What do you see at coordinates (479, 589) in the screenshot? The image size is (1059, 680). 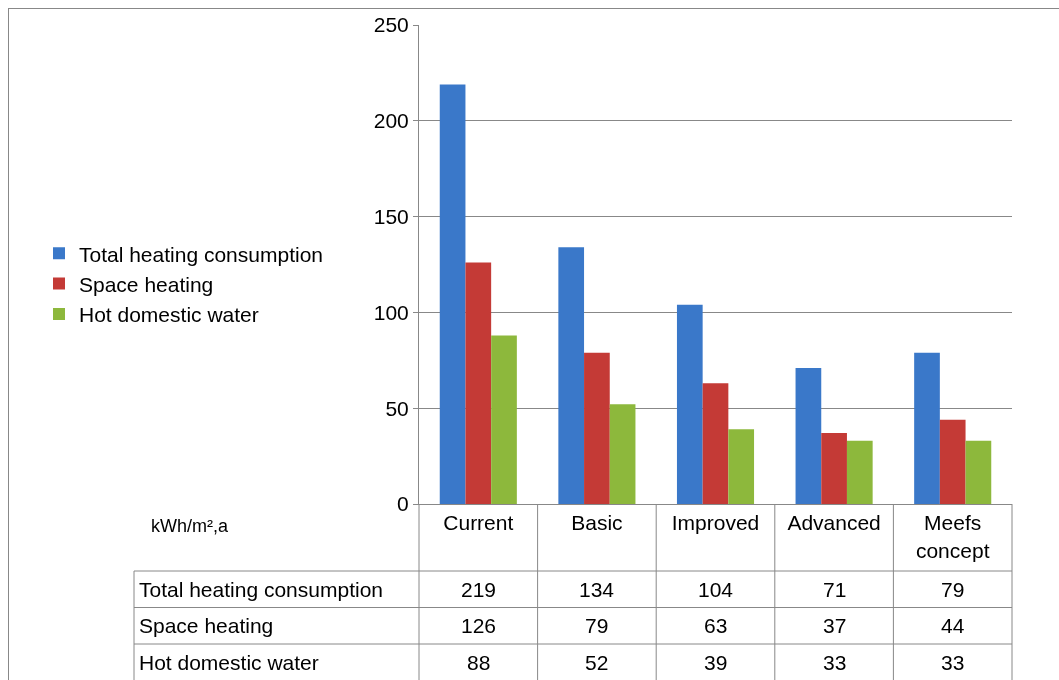 I see `data-label: 219` at bounding box center [479, 589].